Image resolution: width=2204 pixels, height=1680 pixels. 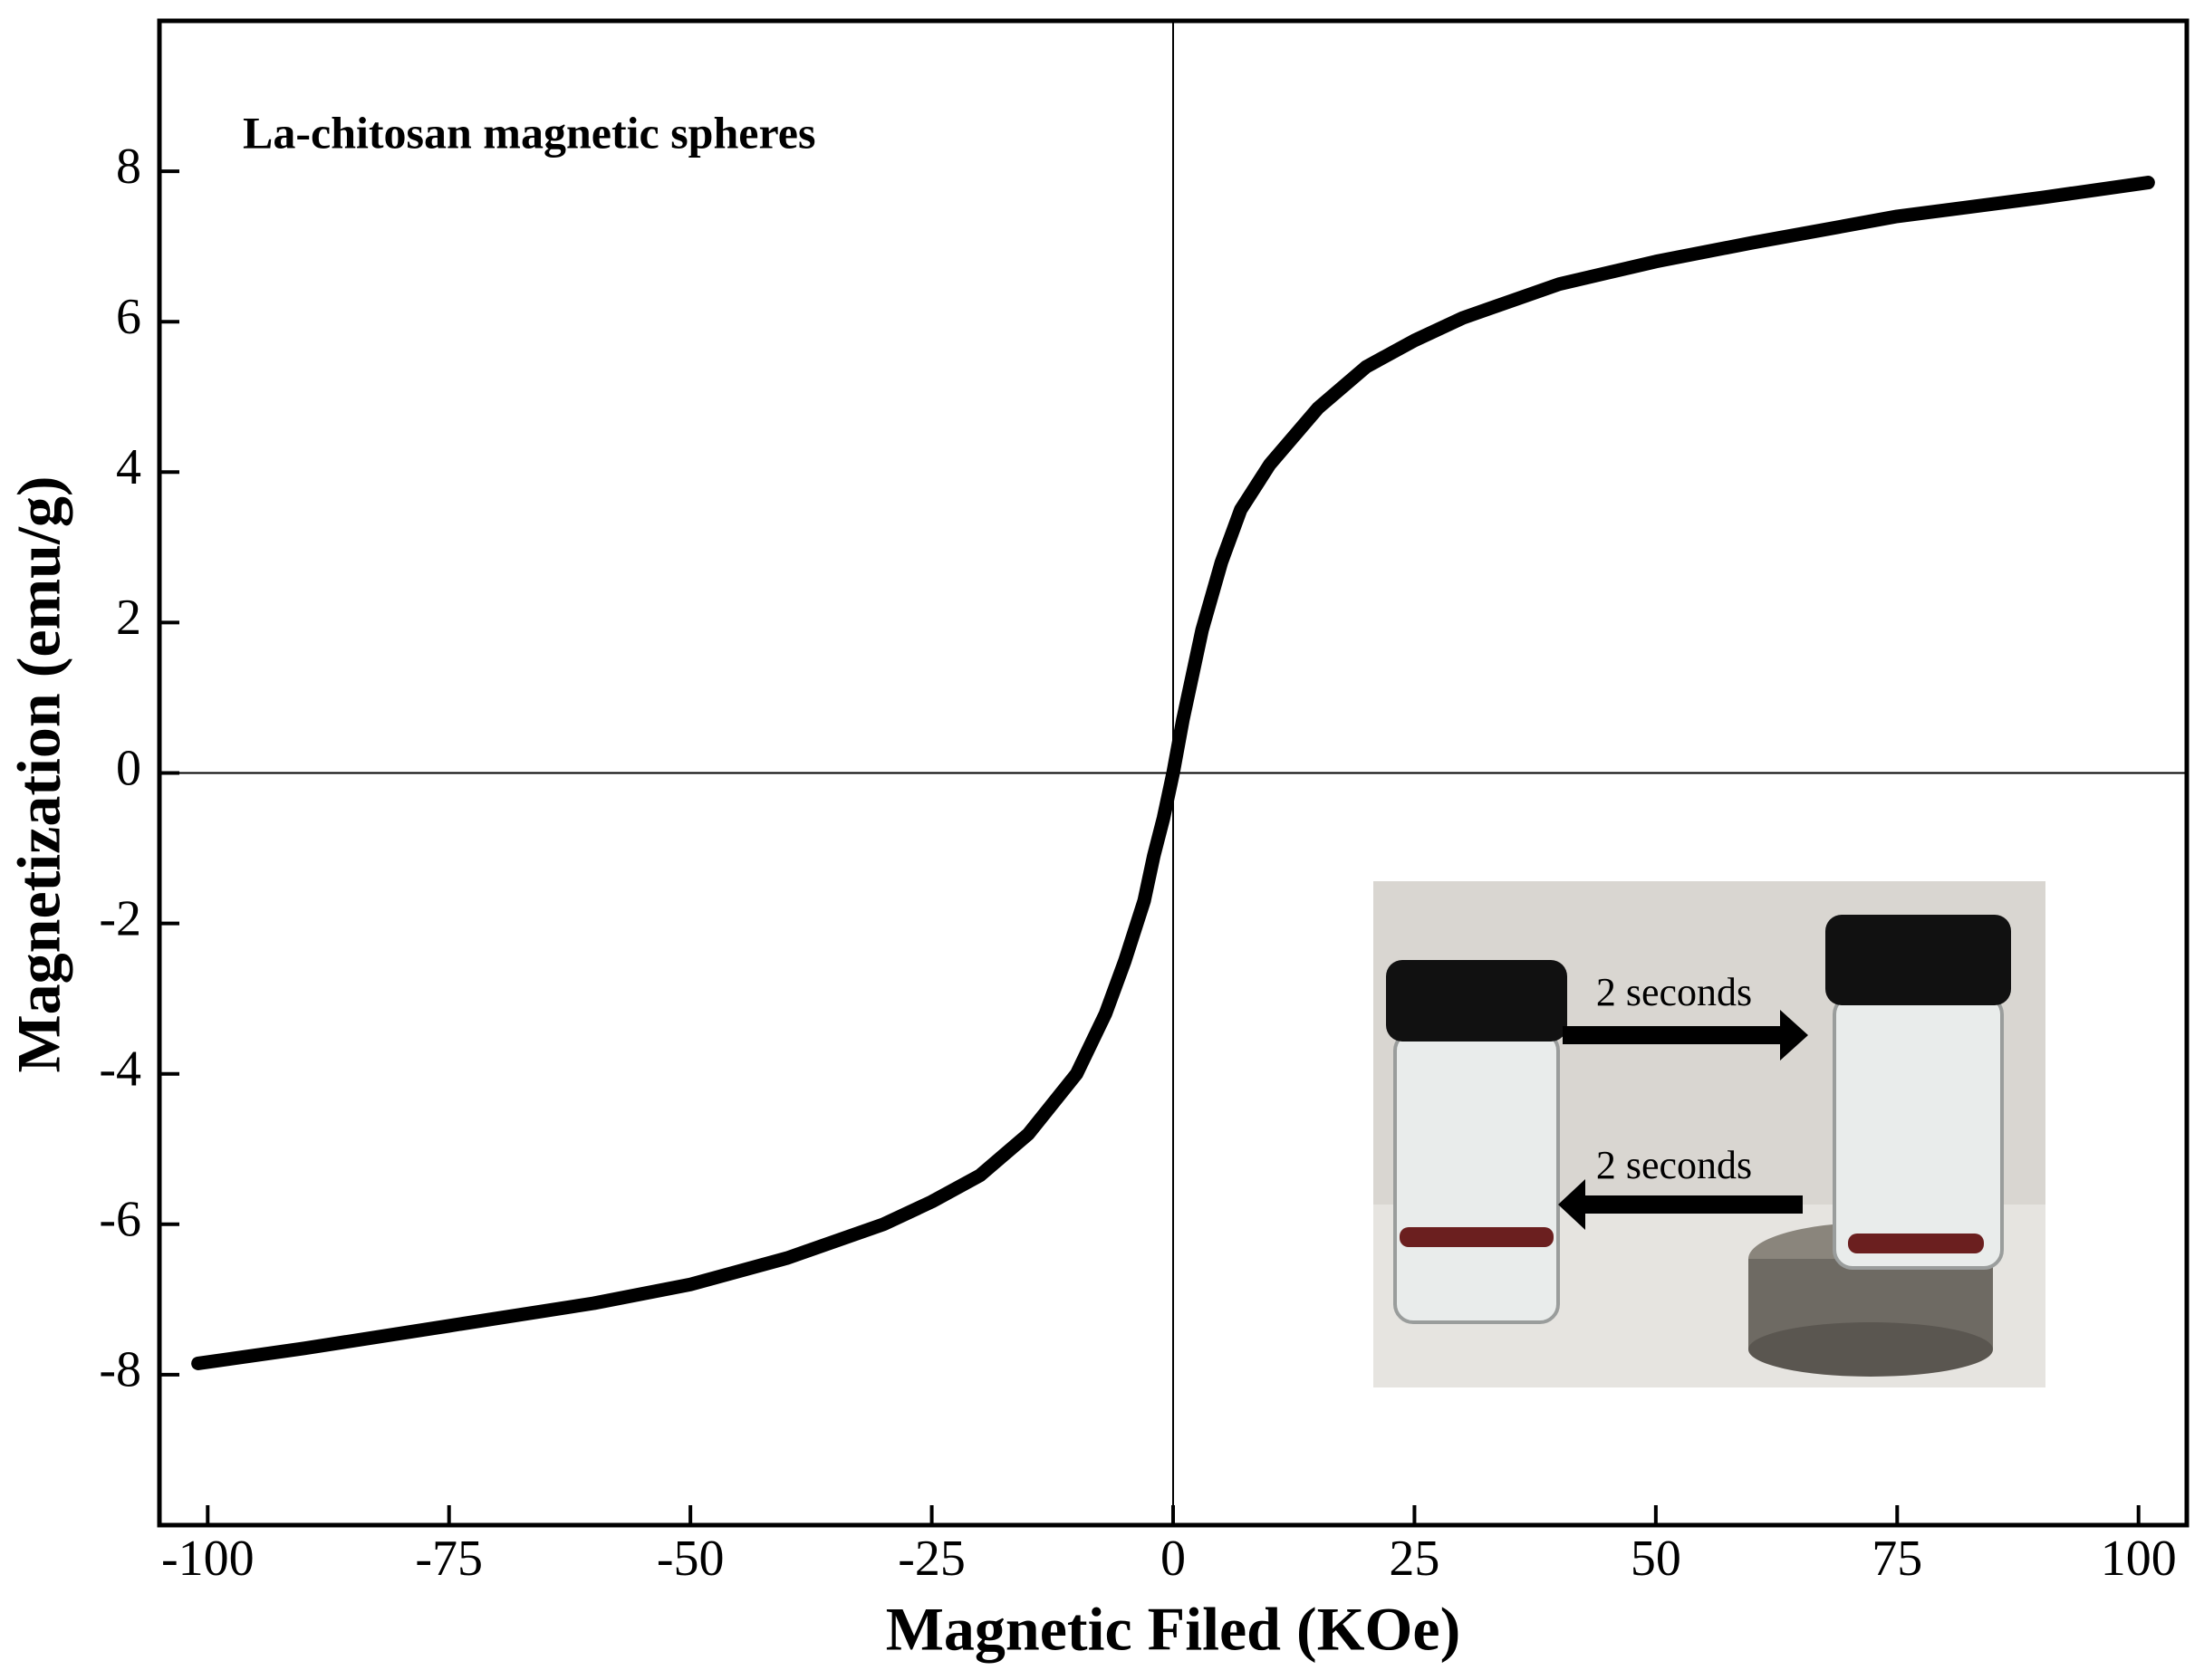 What do you see at coordinates (1918, 960) in the screenshot?
I see `vial-right-cap` at bounding box center [1918, 960].